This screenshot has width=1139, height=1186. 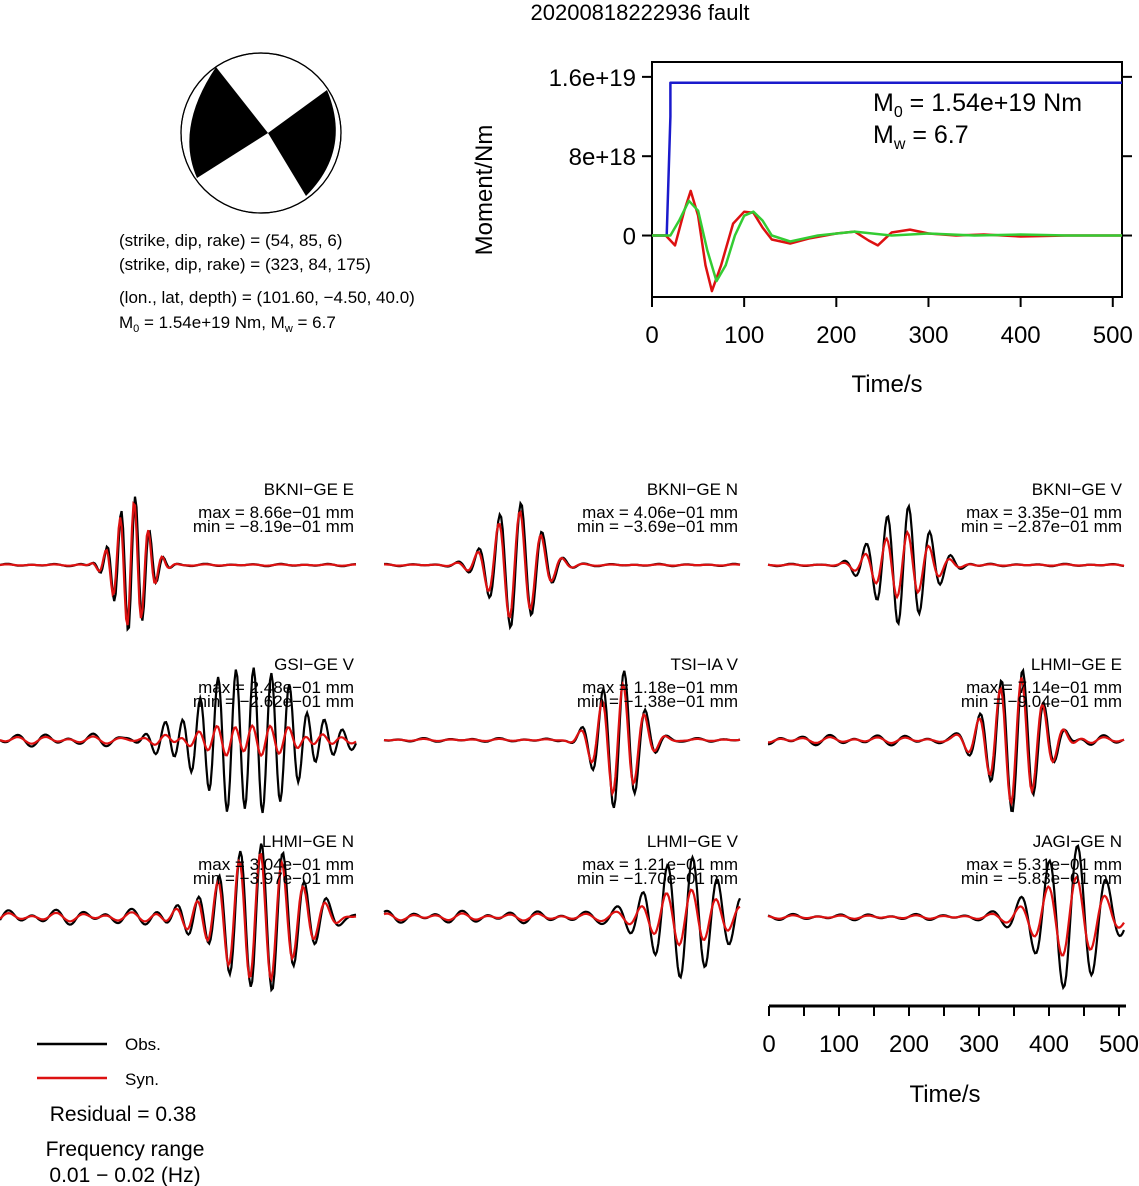 I want to click on waveform-time-axis: Time/s 0 100 200 300 400 500, so click(x=950, y=1056).